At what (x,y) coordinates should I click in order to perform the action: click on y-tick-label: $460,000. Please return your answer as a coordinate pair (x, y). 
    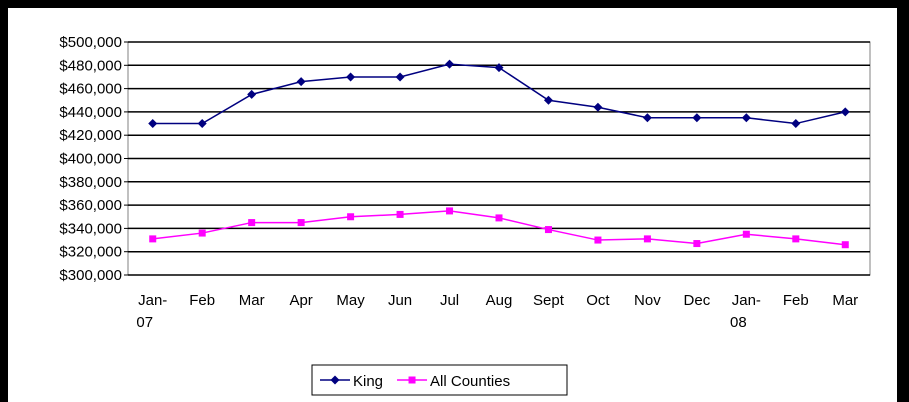
    Looking at the image, I should click on (90, 89).